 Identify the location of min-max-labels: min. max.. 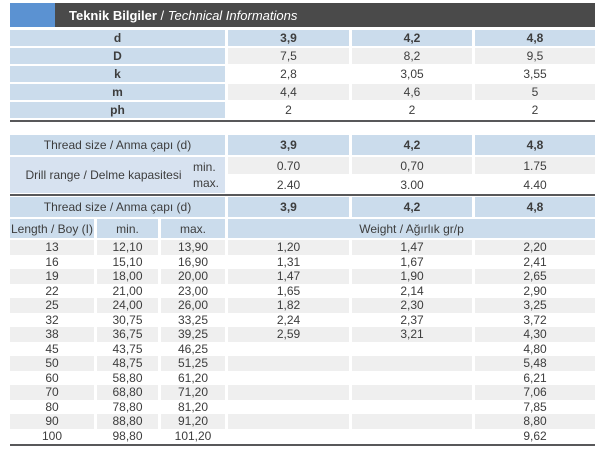
(206, 175).